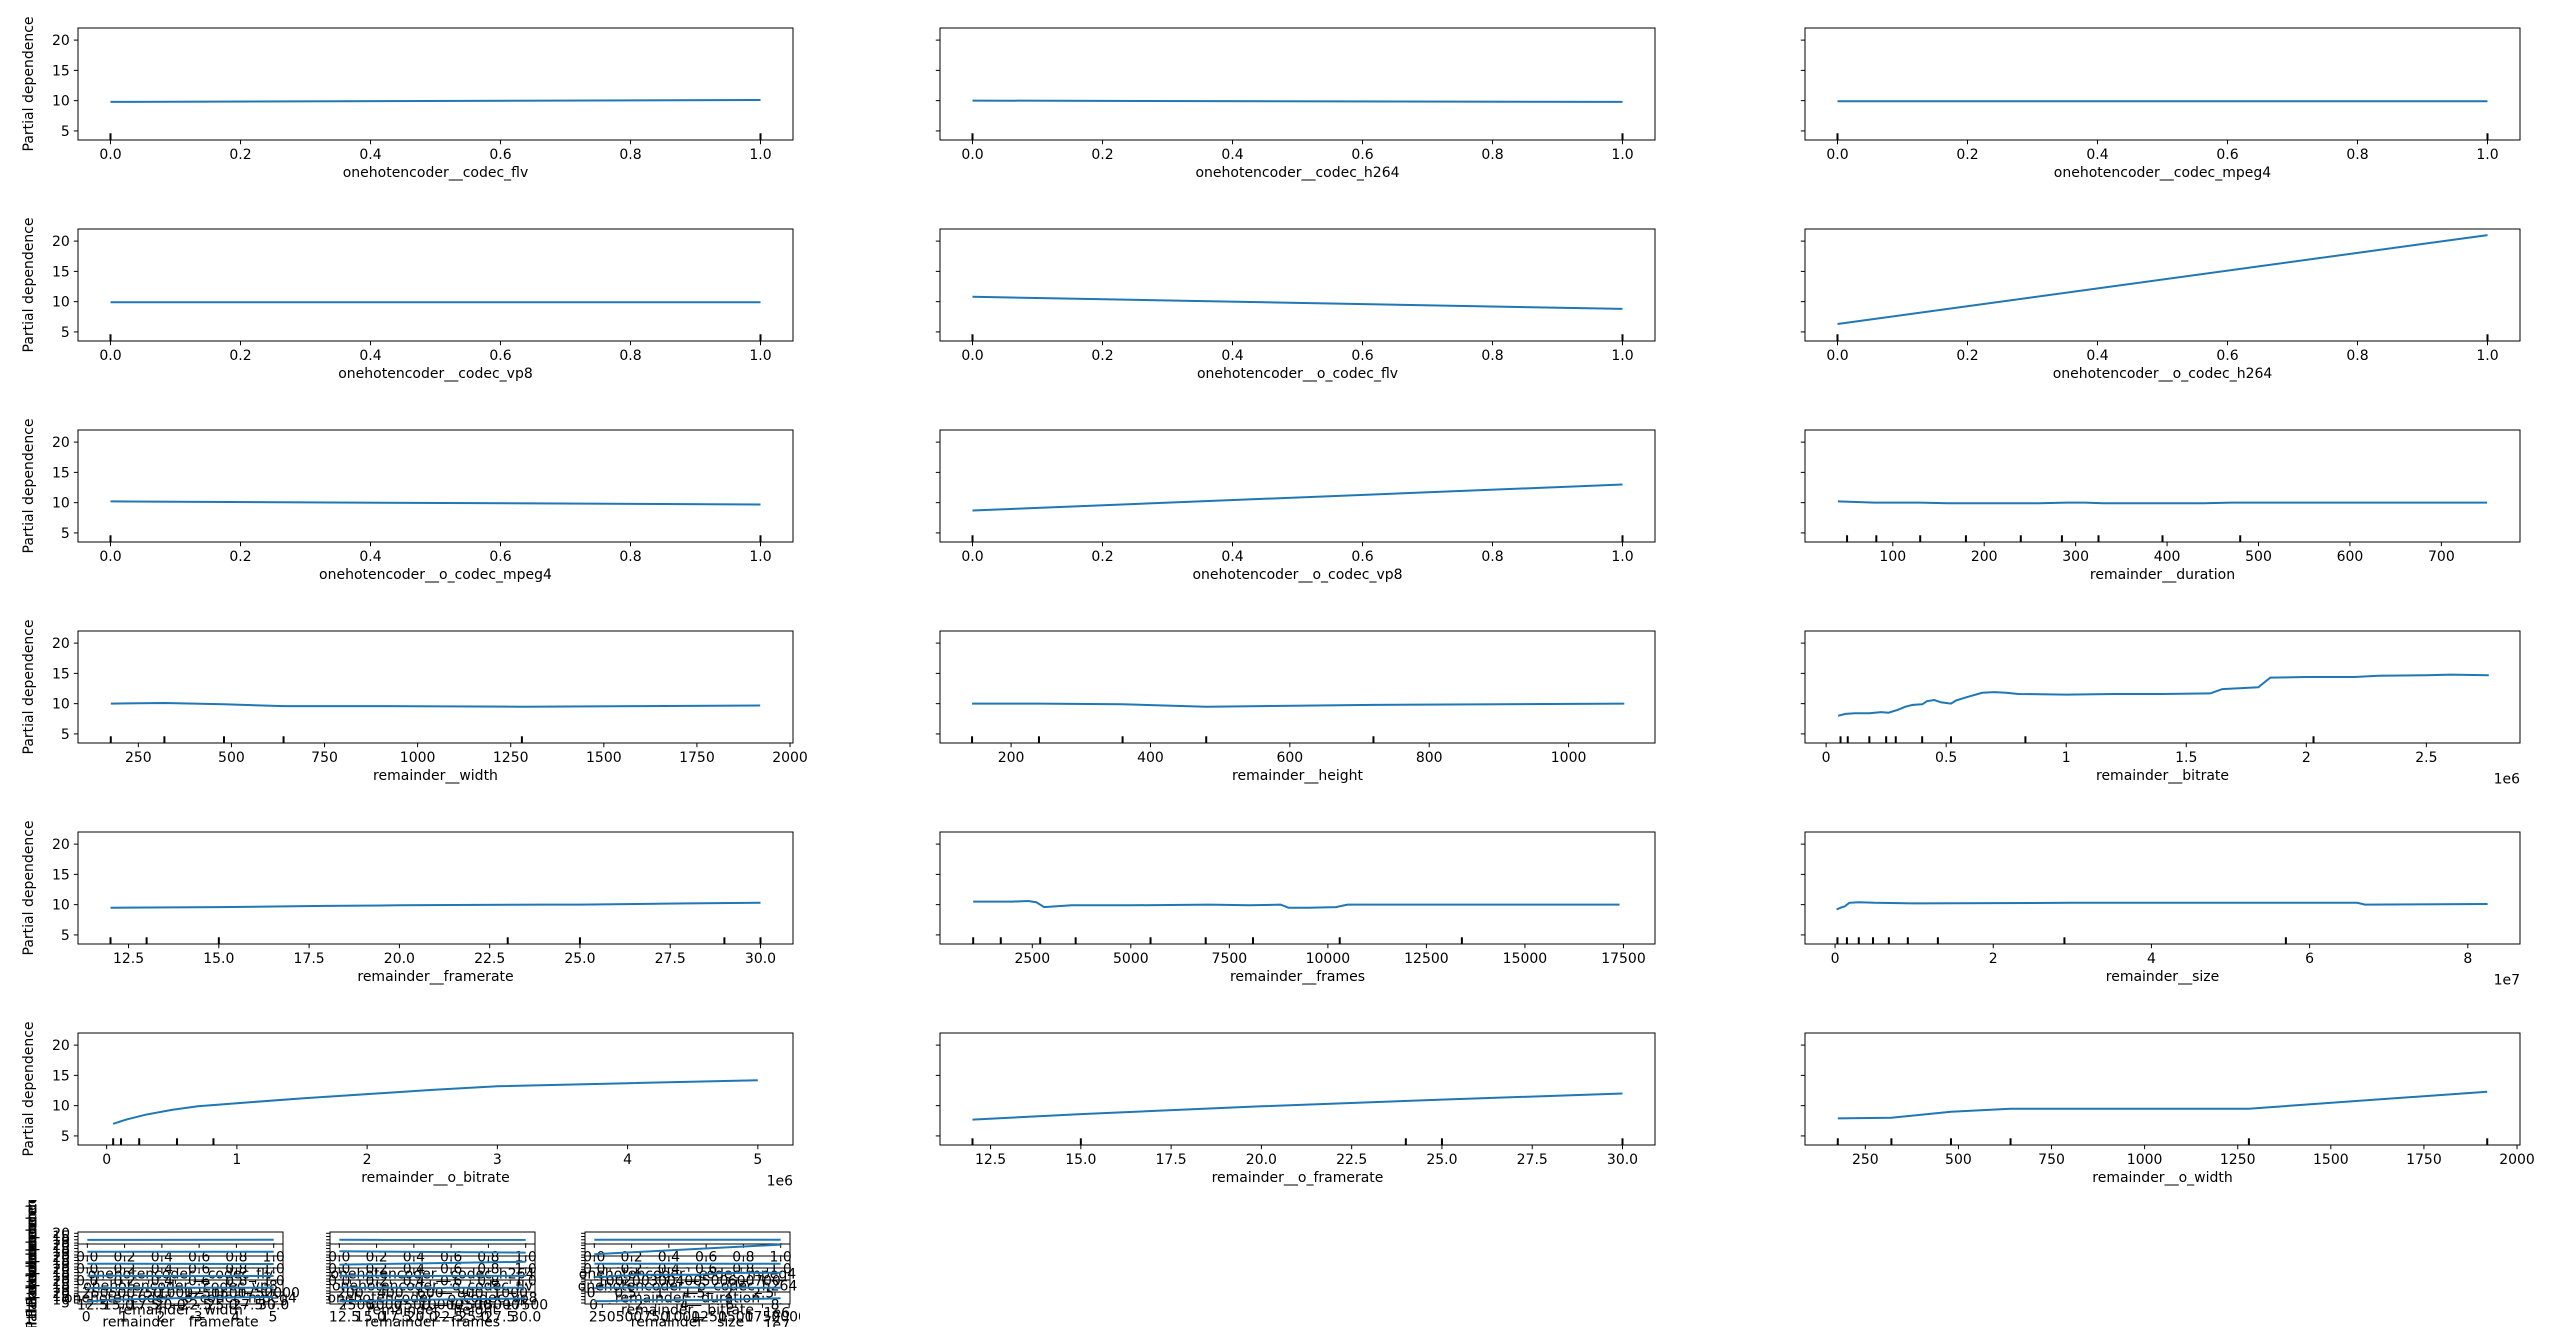 This screenshot has height=1327, width=2560. I want to click on x-tick-label: 1250, so click(511, 758).